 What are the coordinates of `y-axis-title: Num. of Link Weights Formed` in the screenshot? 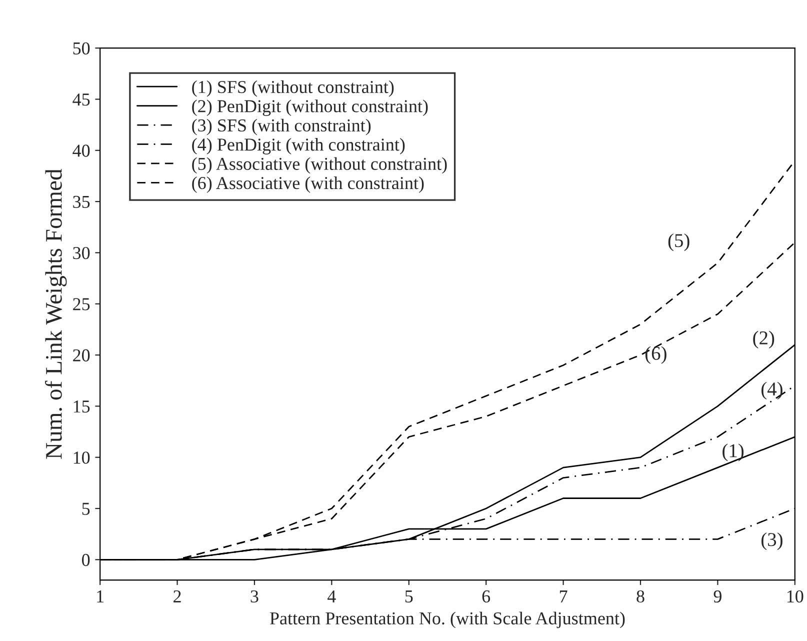 It's located at (56, 313).